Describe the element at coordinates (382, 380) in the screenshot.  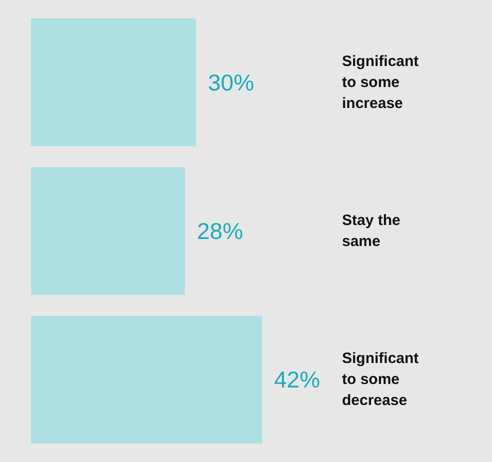
I see `y-tick-label: Significant to some decrease` at that location.